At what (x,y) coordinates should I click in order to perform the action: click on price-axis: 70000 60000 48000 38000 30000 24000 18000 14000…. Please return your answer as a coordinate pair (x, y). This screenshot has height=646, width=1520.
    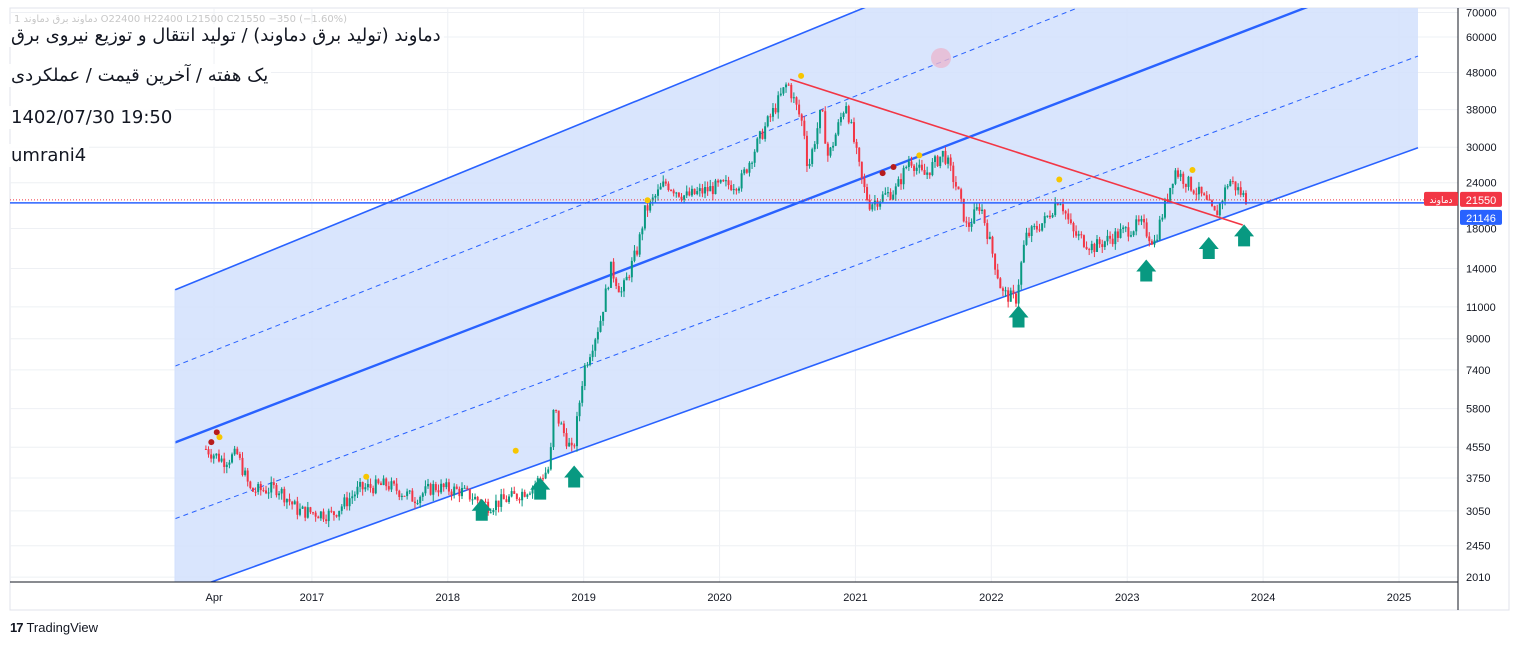
    Looking at the image, I should click on (1463, 308).